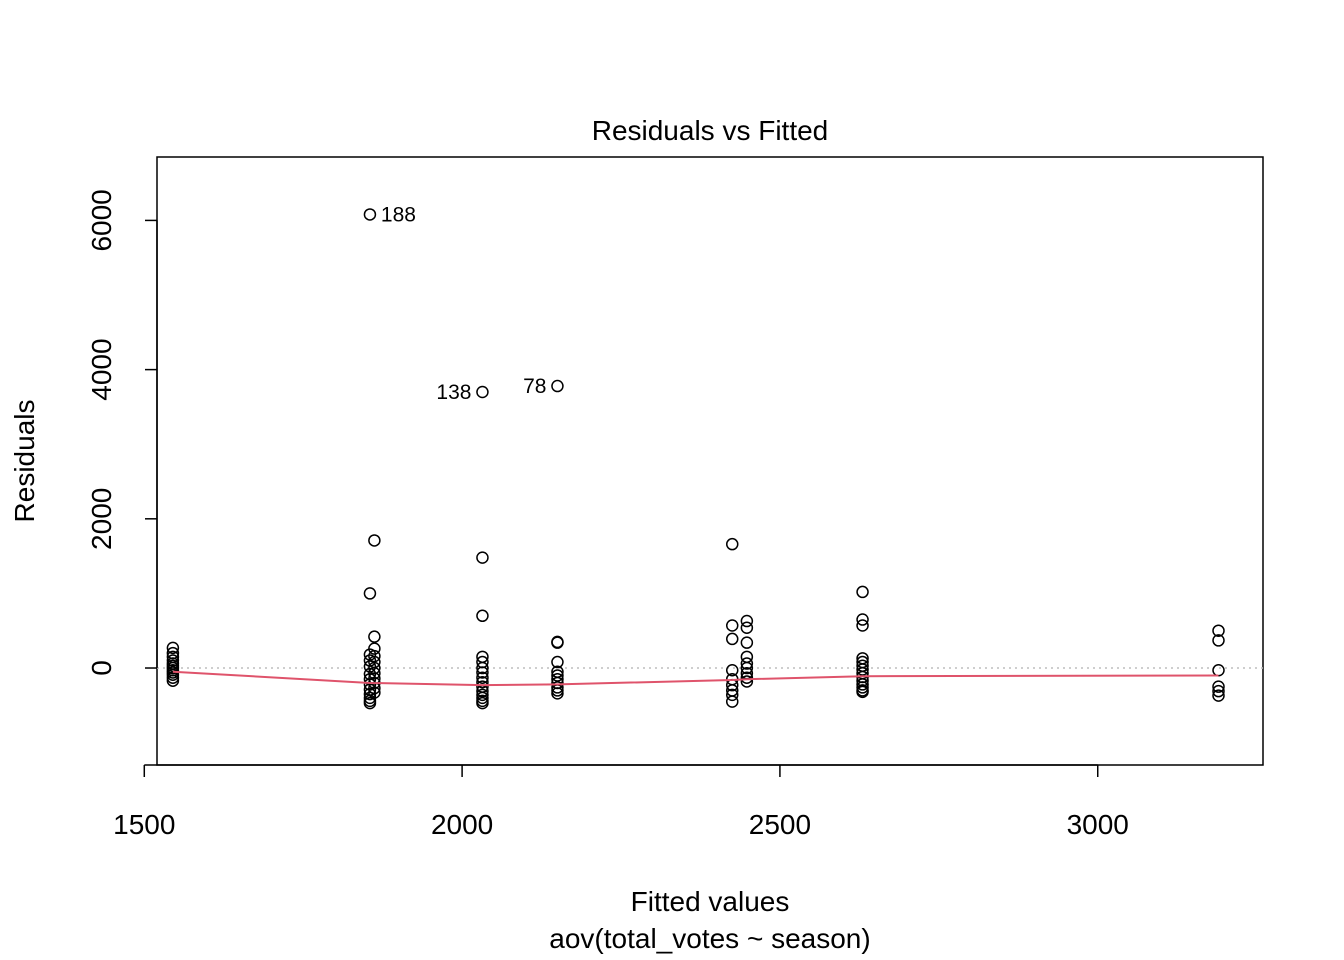 This screenshot has height=960, width=1344. What do you see at coordinates (24, 461) in the screenshot?
I see `y-axis-title: Residuals` at bounding box center [24, 461].